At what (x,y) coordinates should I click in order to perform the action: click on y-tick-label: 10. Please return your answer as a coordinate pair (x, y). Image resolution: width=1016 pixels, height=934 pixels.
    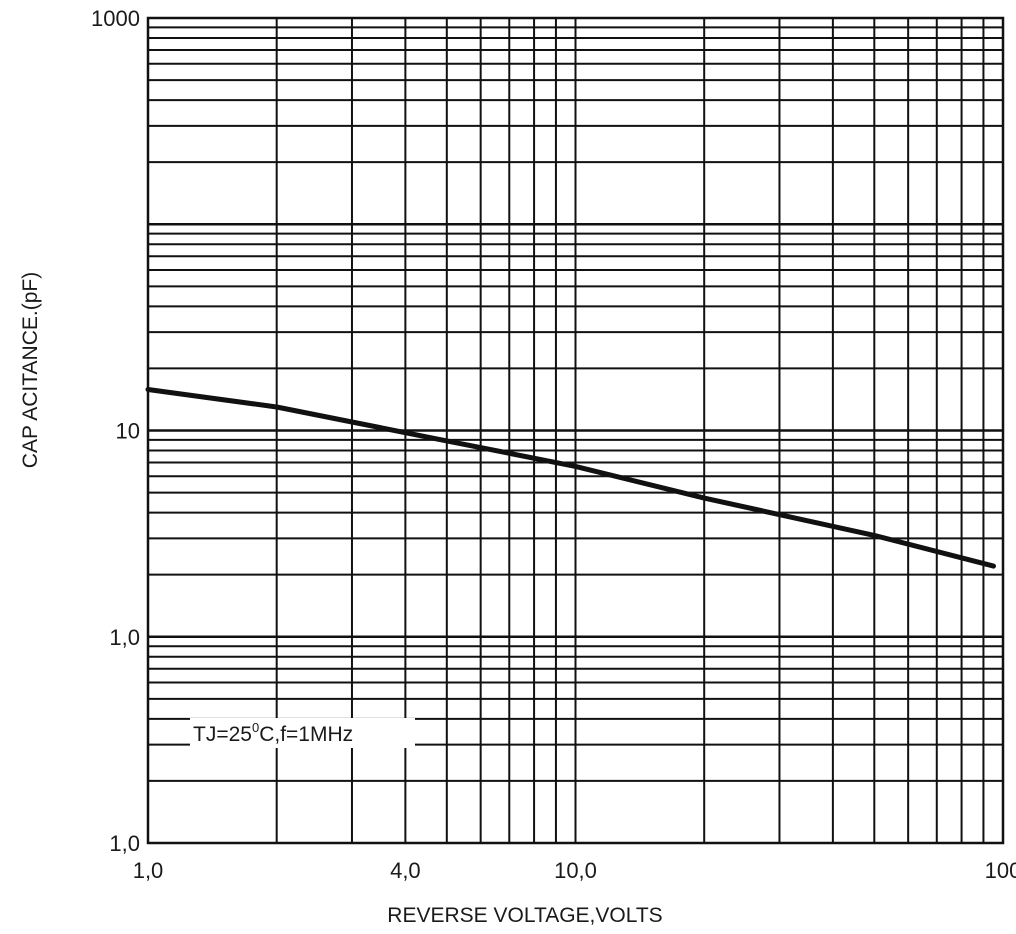
    Looking at the image, I should click on (128, 431).